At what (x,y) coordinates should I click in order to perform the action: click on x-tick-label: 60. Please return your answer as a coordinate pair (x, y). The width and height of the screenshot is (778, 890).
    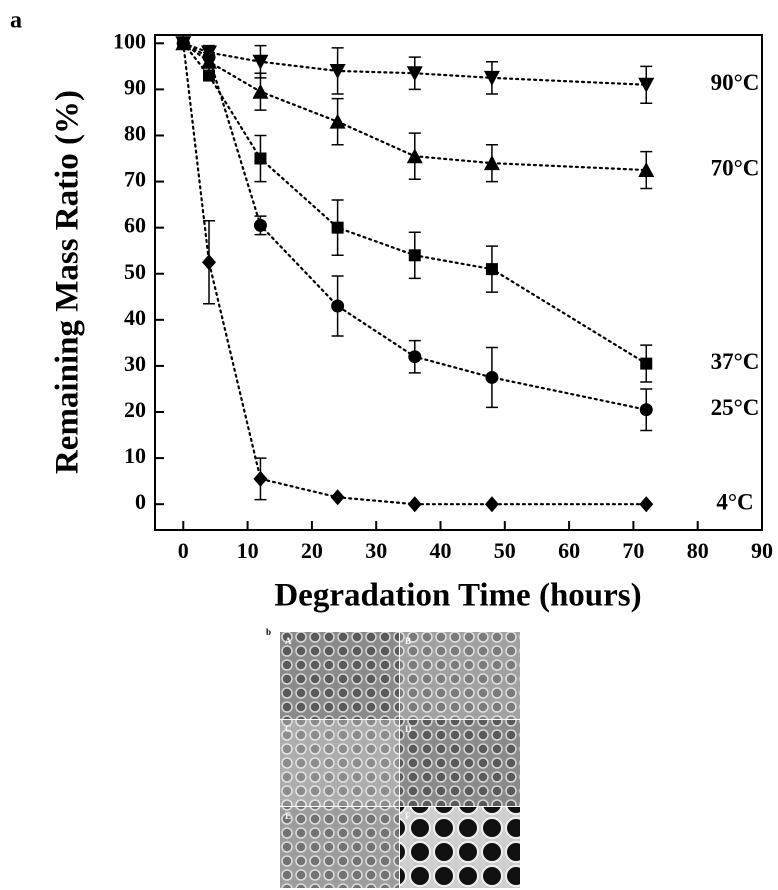
    Looking at the image, I should click on (569, 550).